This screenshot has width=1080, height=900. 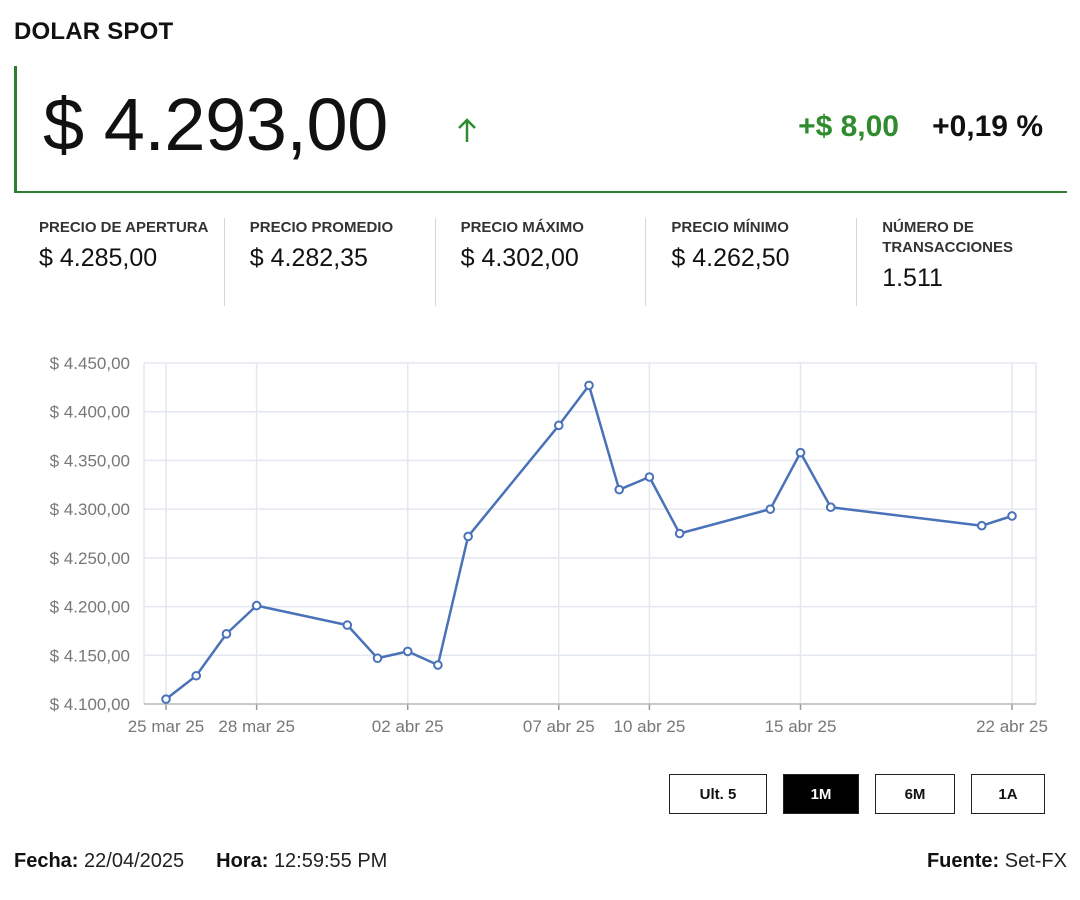 I want to click on y-tick-label: $ 4.350,00, so click(x=90, y=460).